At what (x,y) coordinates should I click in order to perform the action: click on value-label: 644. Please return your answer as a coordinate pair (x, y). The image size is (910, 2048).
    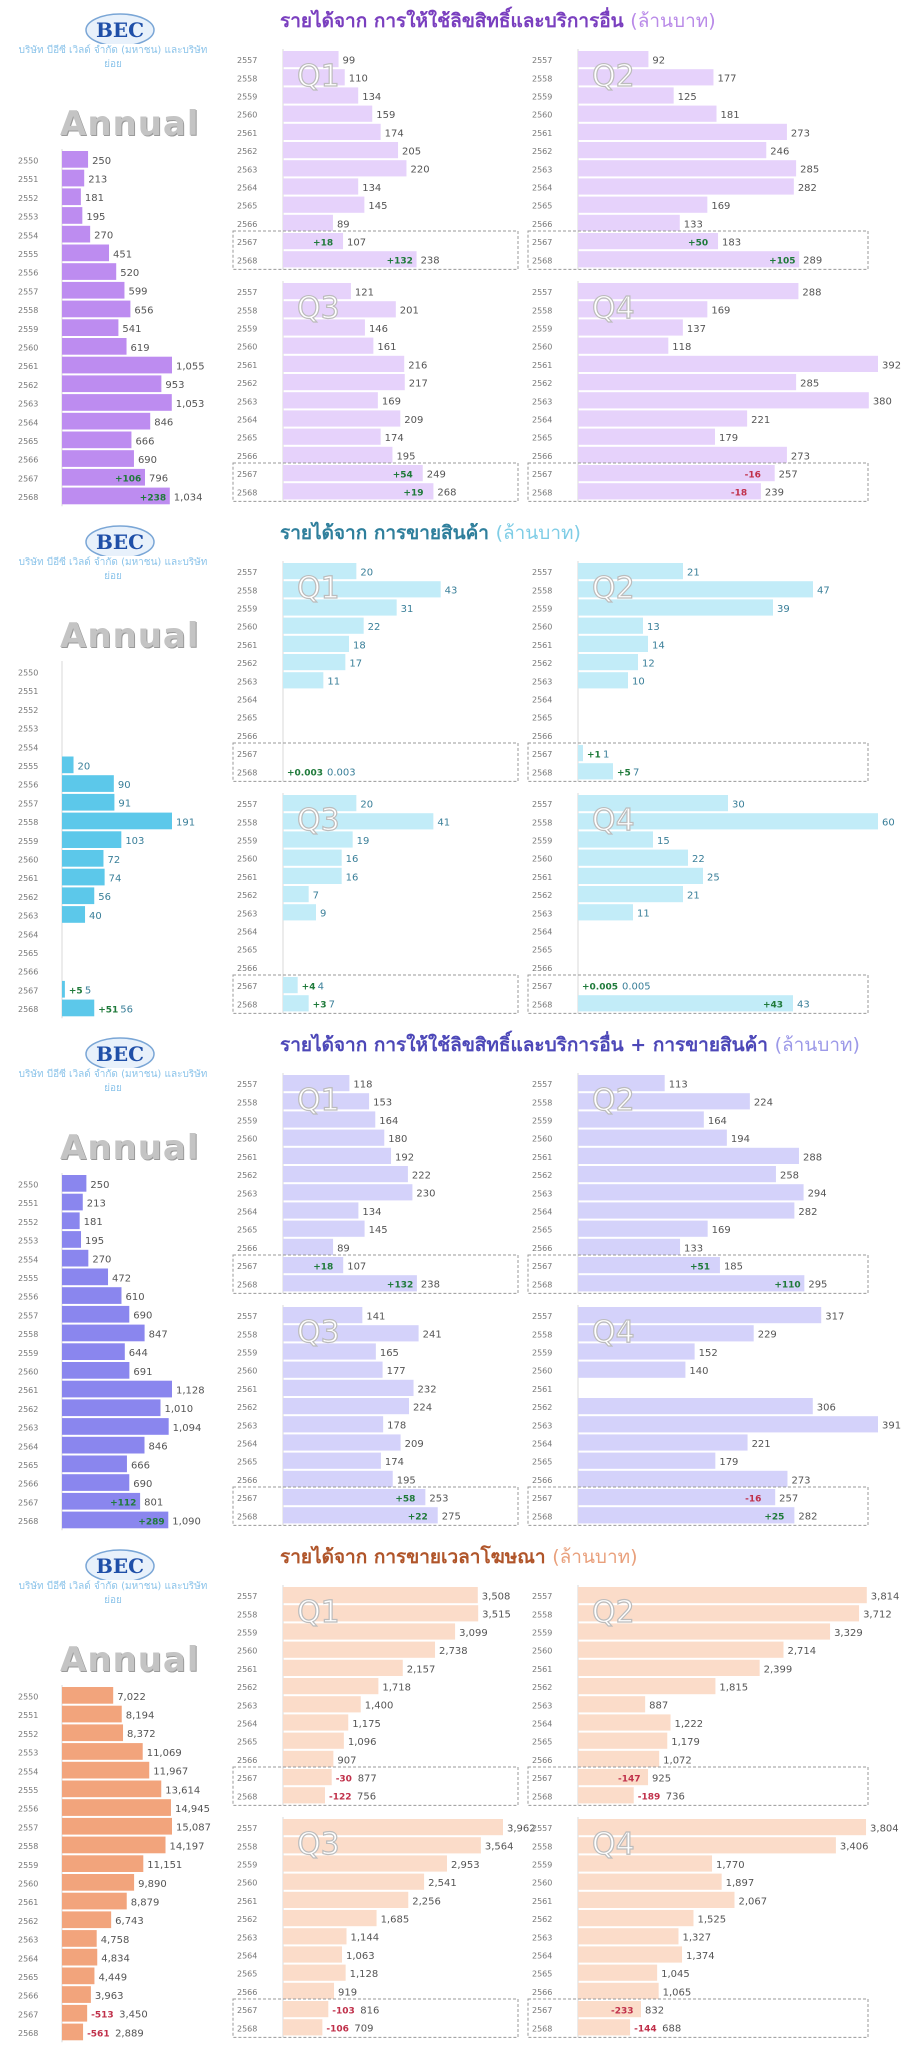
    Looking at the image, I should click on (138, 1353).